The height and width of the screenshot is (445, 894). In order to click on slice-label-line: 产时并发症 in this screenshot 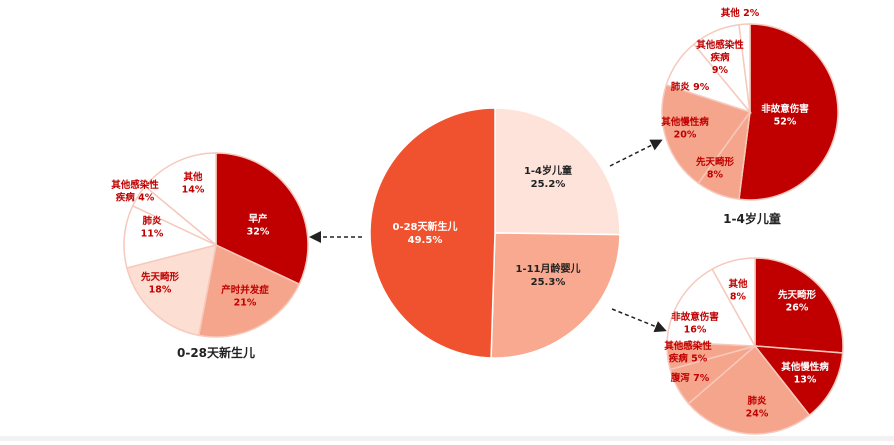, I will do `click(245, 290)`.